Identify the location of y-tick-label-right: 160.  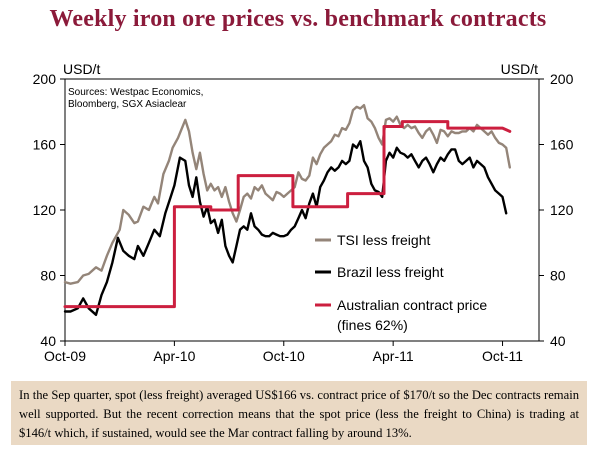
(562, 145).